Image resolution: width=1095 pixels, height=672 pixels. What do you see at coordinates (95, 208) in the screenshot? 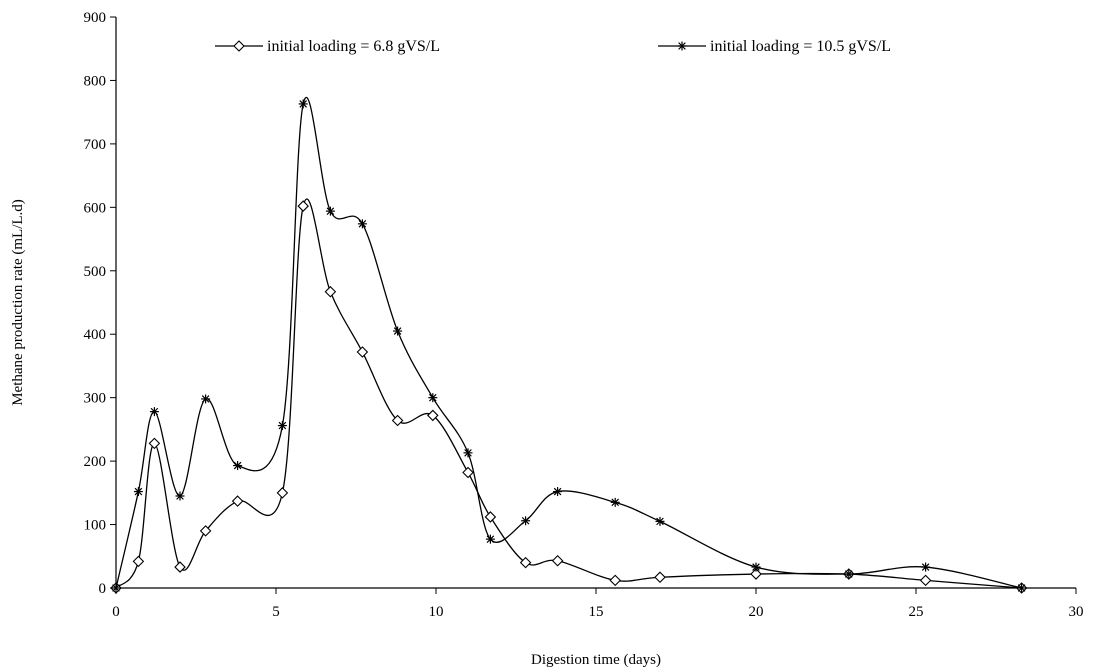
I see `y-tick-label: 600` at bounding box center [95, 208].